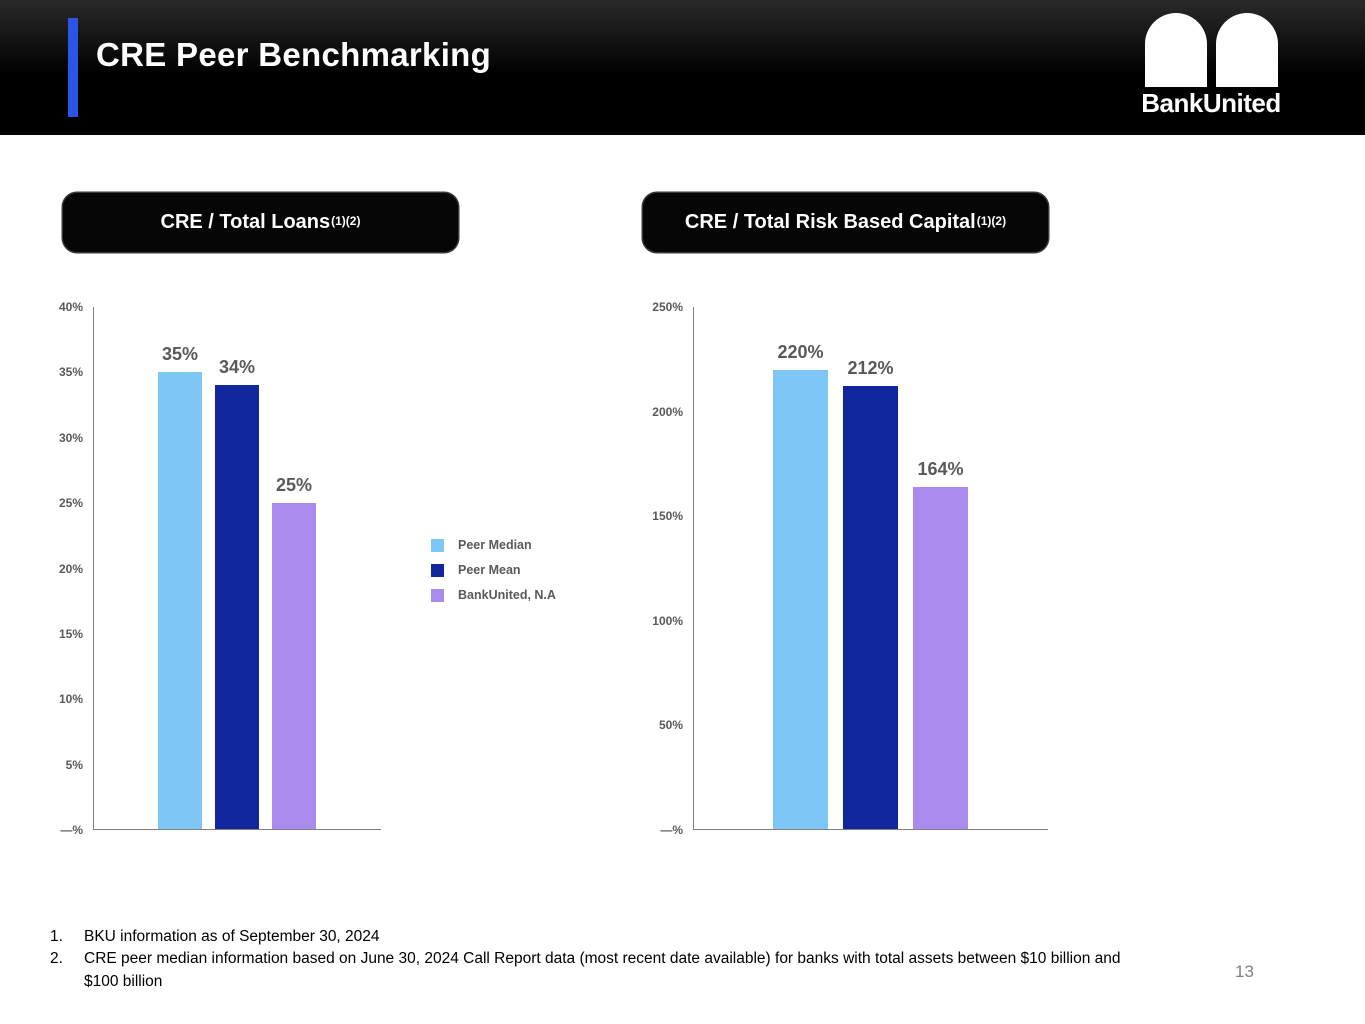 The width and height of the screenshot is (1365, 1024). What do you see at coordinates (232, 936) in the screenshot?
I see `footnote-text: BKU information as of September 30, 2024` at bounding box center [232, 936].